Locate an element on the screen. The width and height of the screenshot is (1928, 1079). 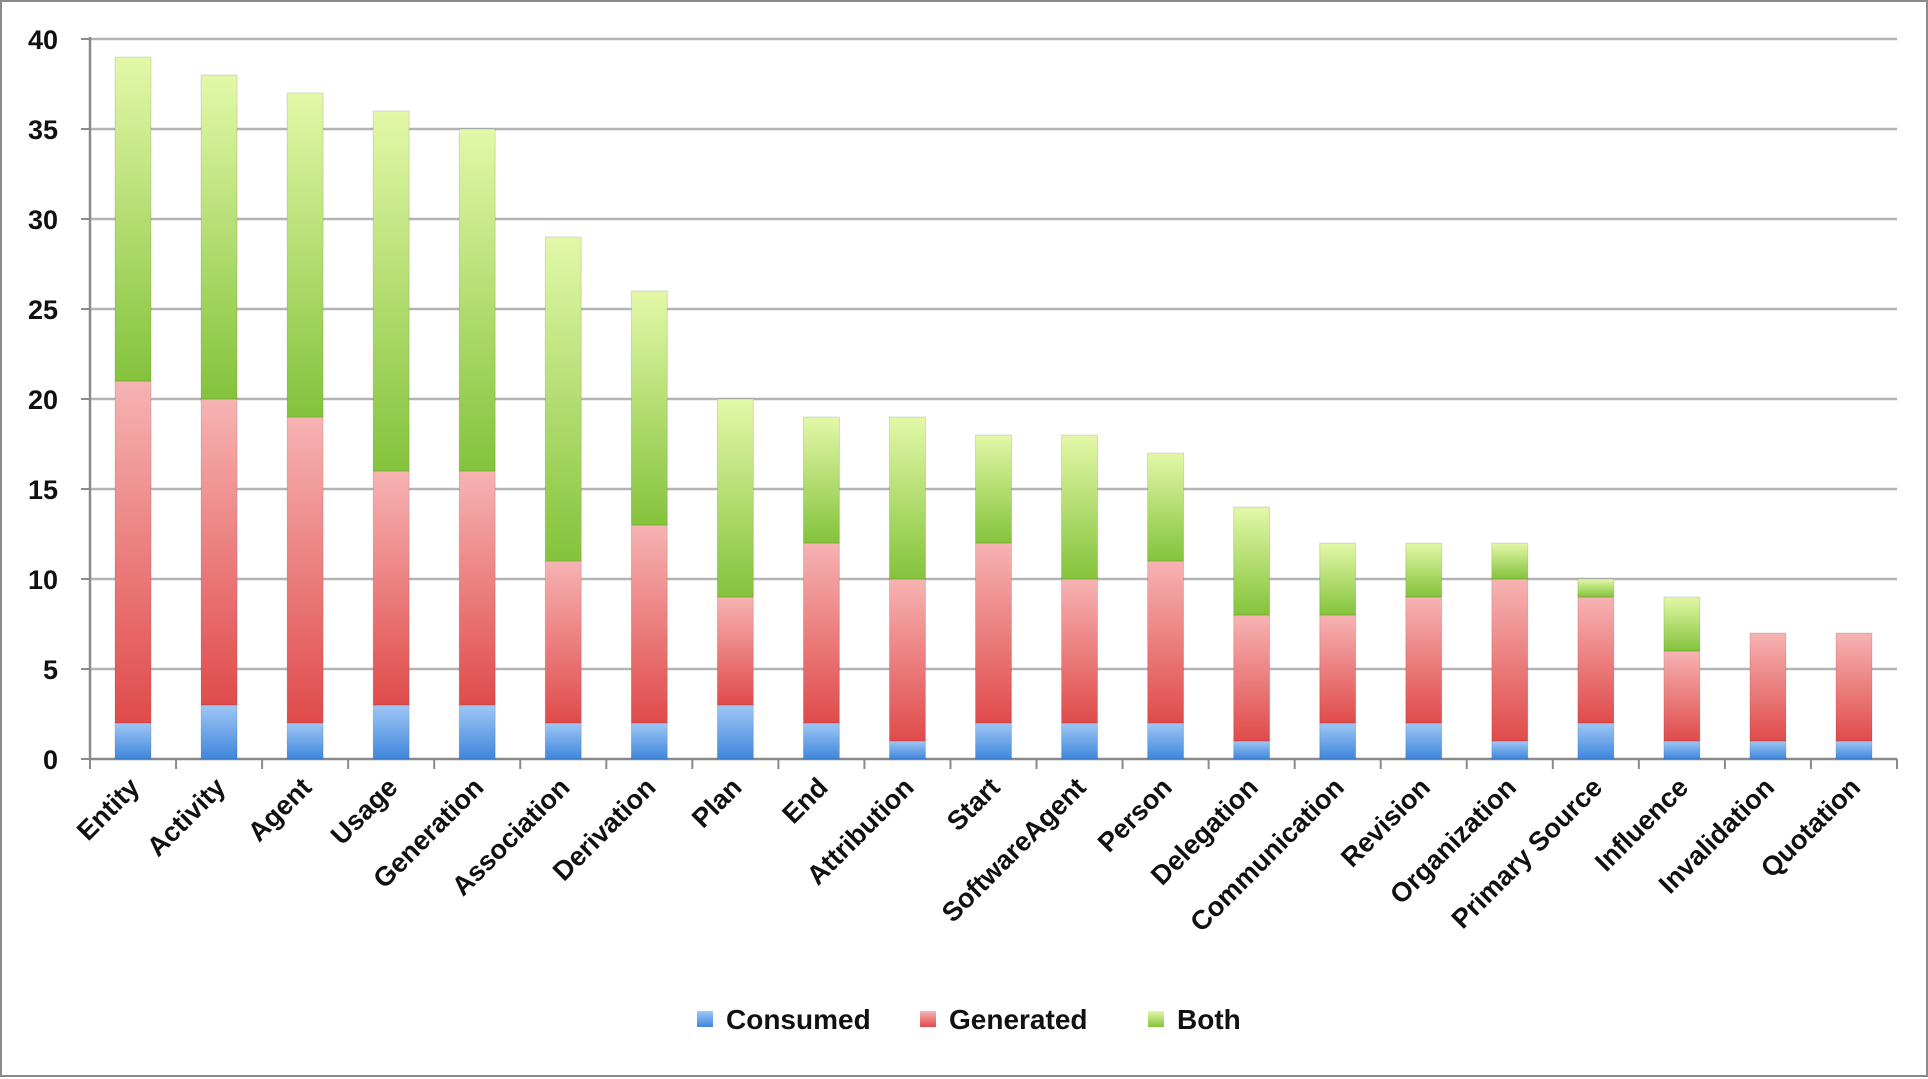
bar-generated-delegation is located at coordinates (1252, 678).